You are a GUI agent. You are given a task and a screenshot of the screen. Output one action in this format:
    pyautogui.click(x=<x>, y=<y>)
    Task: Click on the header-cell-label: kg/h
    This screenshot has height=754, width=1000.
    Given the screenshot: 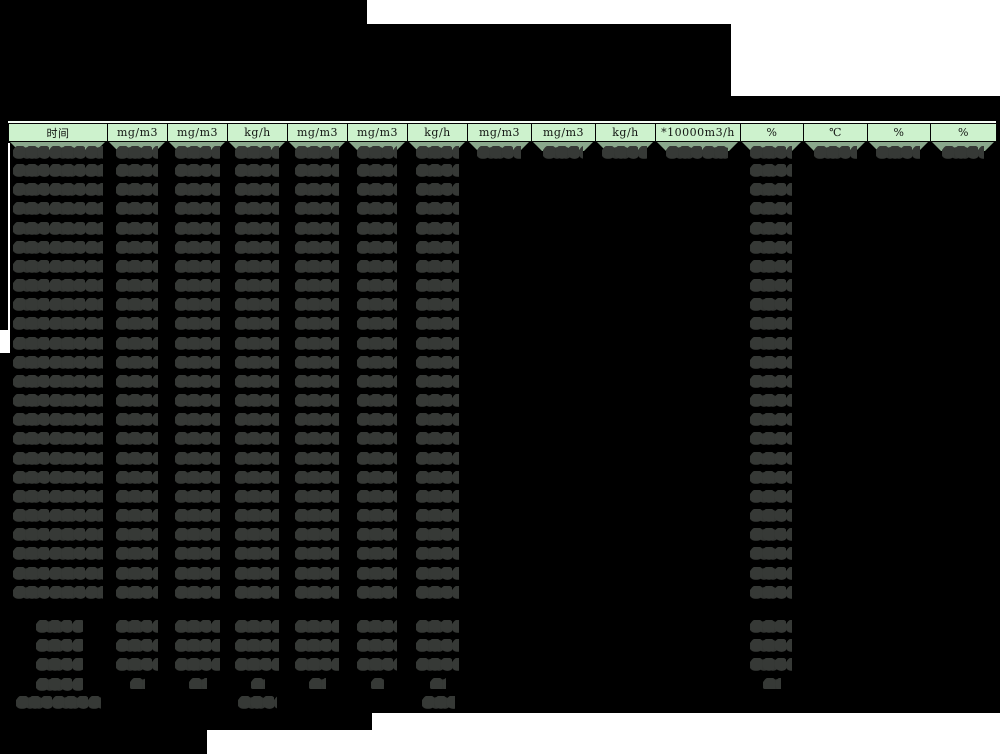 What is the action you would take?
    pyautogui.click(x=625, y=132)
    